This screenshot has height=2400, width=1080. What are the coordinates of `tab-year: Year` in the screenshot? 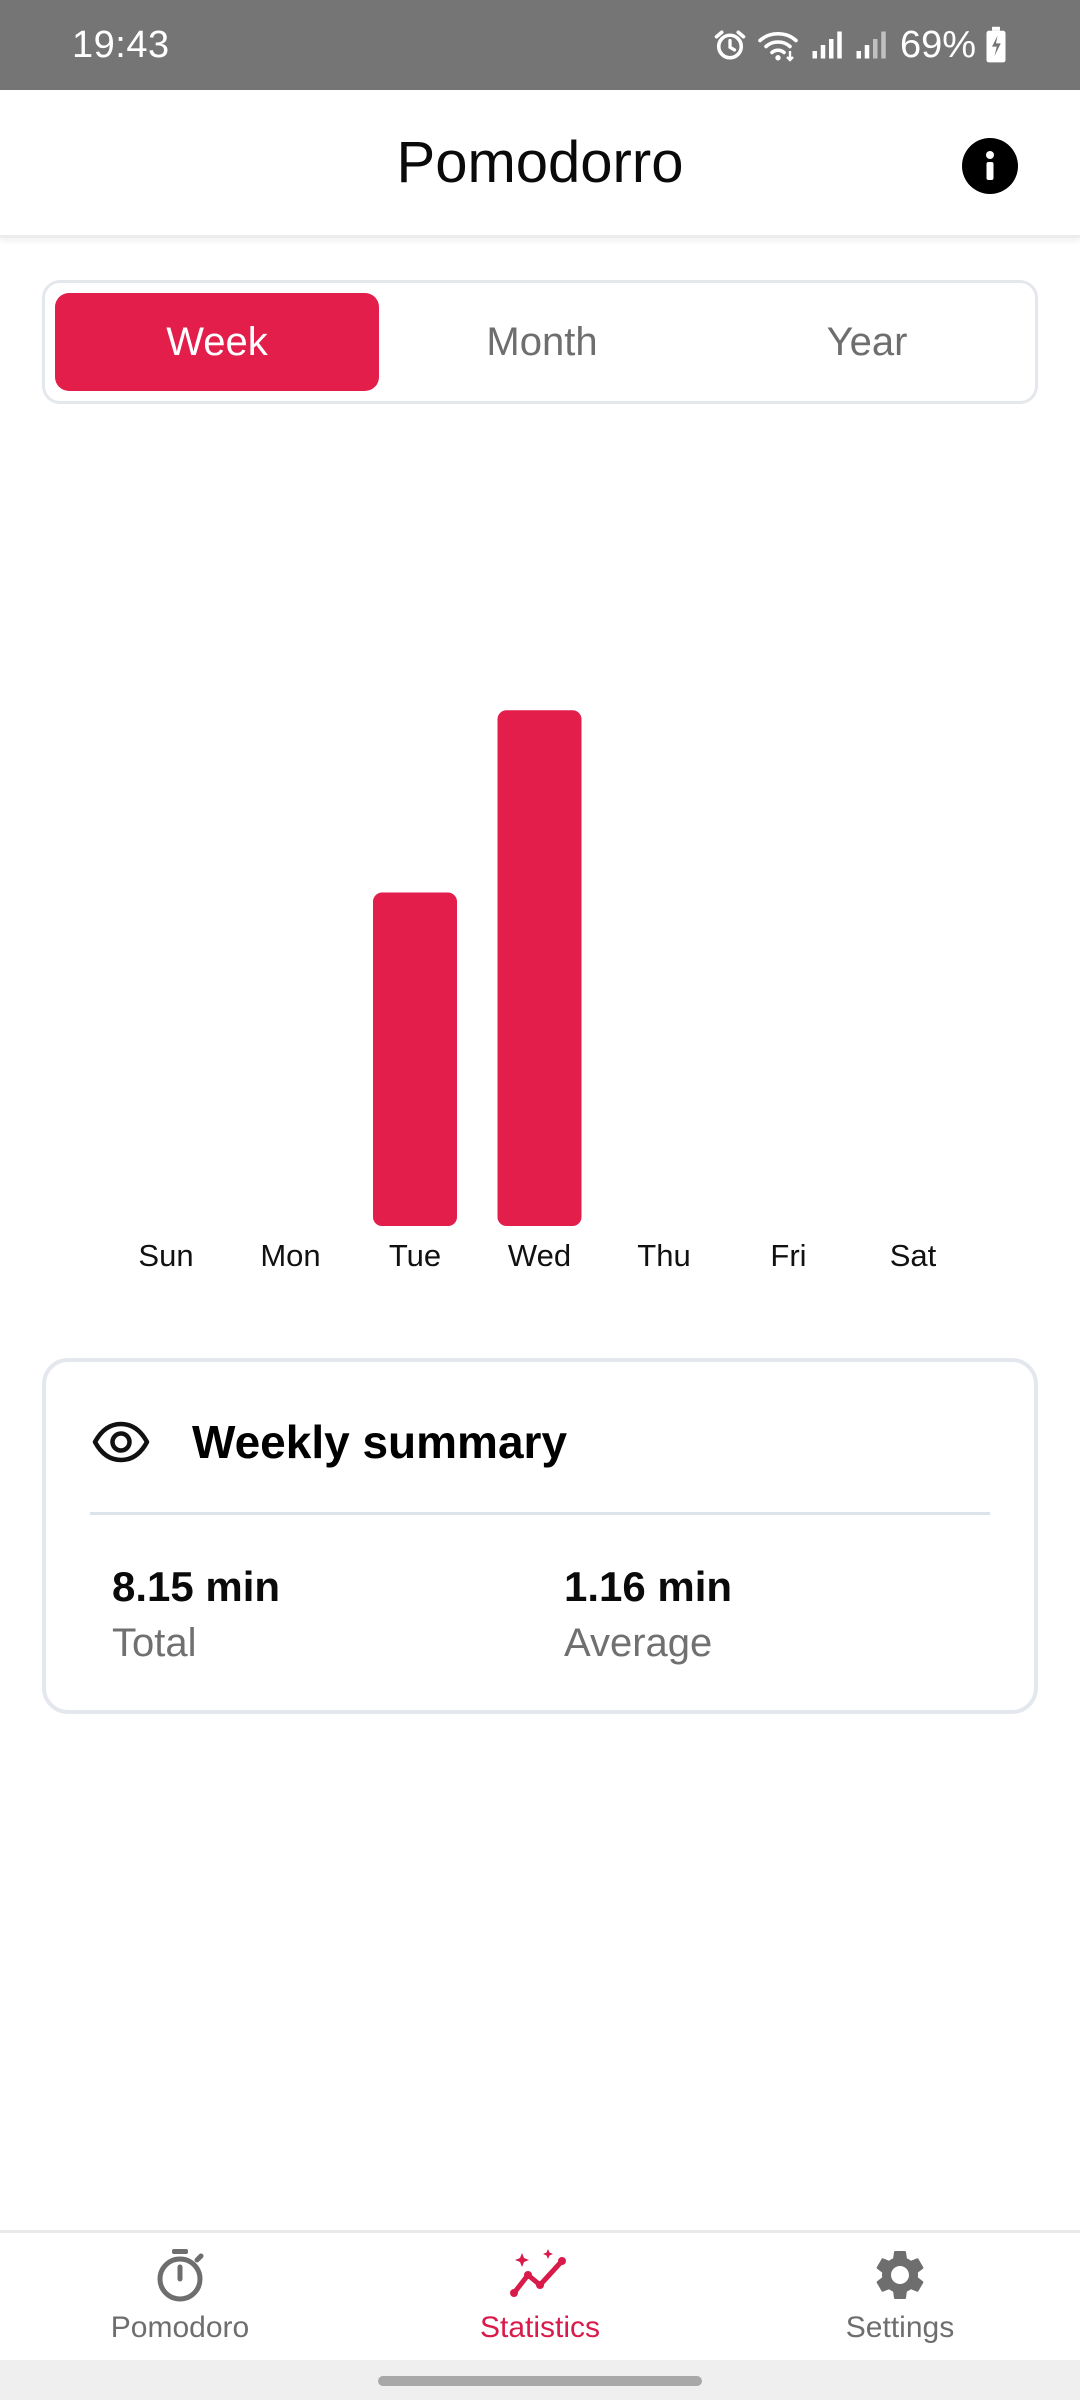 It's located at (867, 341).